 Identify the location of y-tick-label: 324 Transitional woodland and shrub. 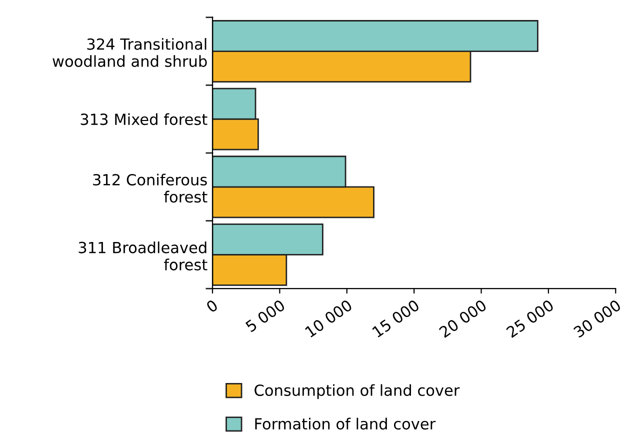
(129, 53).